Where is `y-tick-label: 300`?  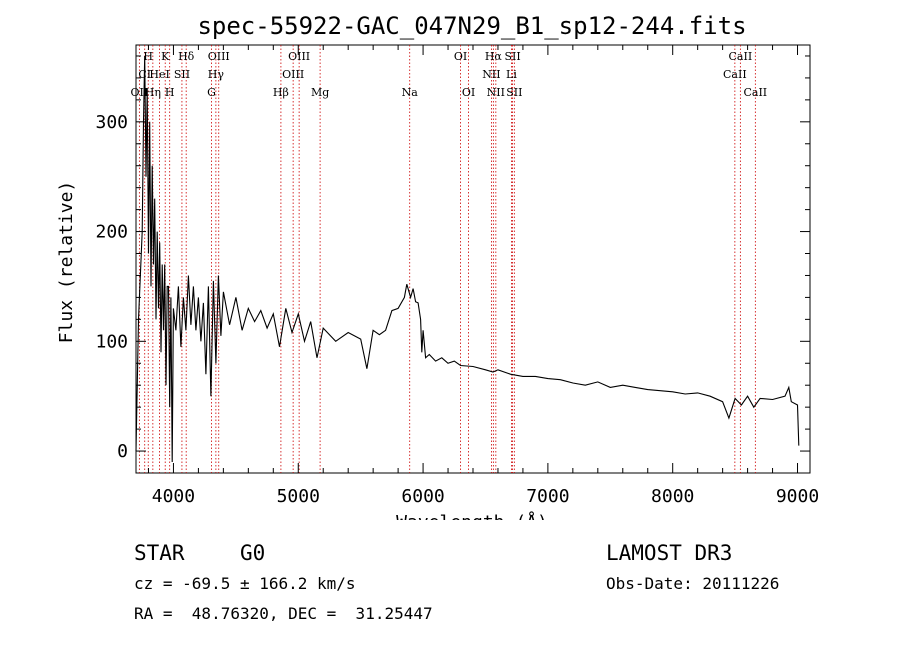
y-tick-label: 300 is located at coordinates (111, 122).